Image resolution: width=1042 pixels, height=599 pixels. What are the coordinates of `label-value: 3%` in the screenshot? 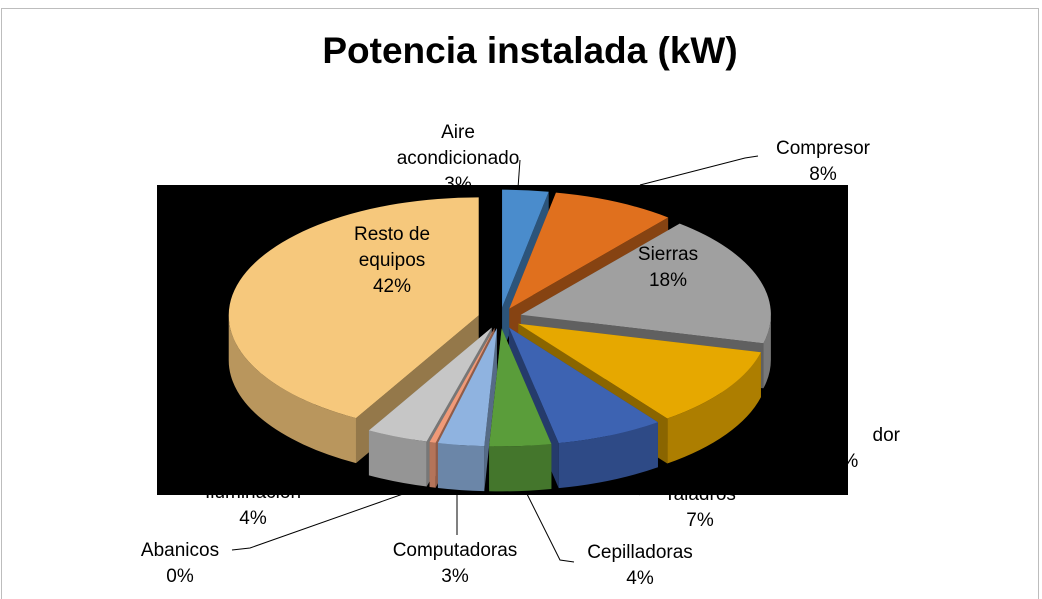 It's located at (455, 576).